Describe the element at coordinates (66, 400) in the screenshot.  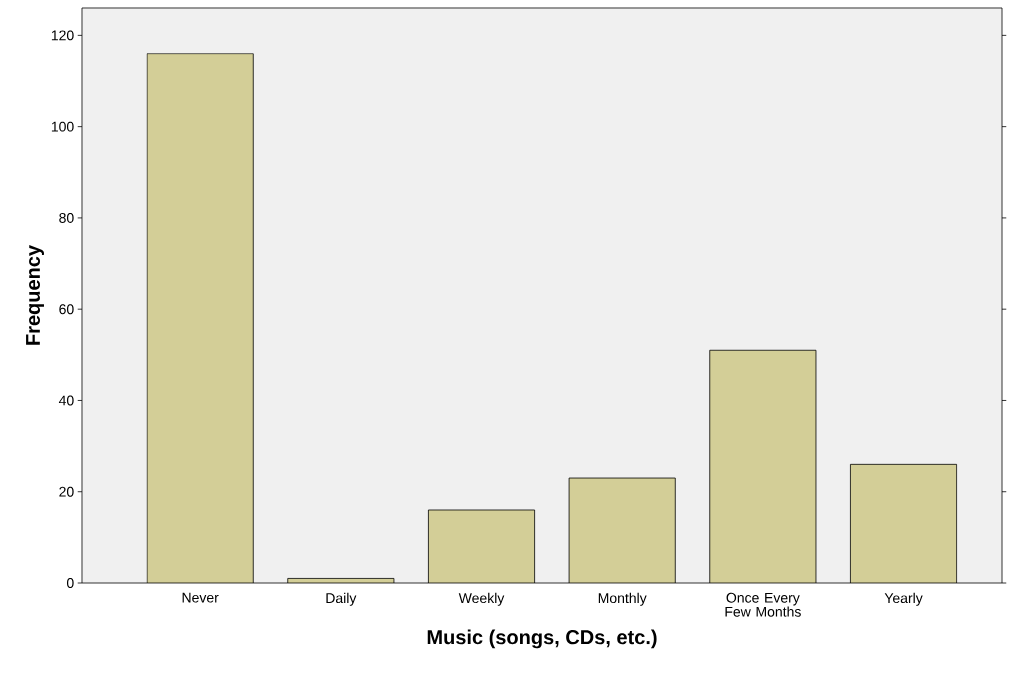
I see `y-tick-label: 40` at that location.